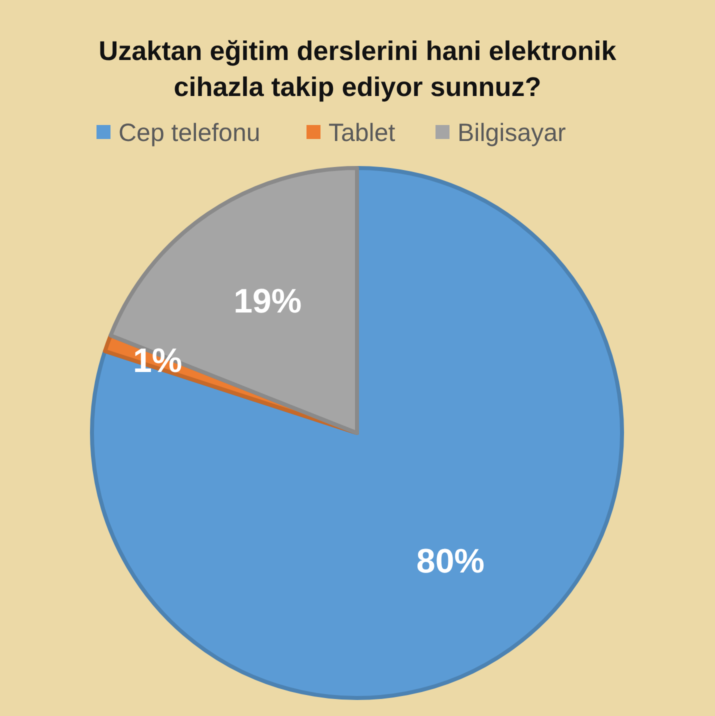 The width and height of the screenshot is (715, 716). I want to click on legend-label: Tablet, so click(362, 133).